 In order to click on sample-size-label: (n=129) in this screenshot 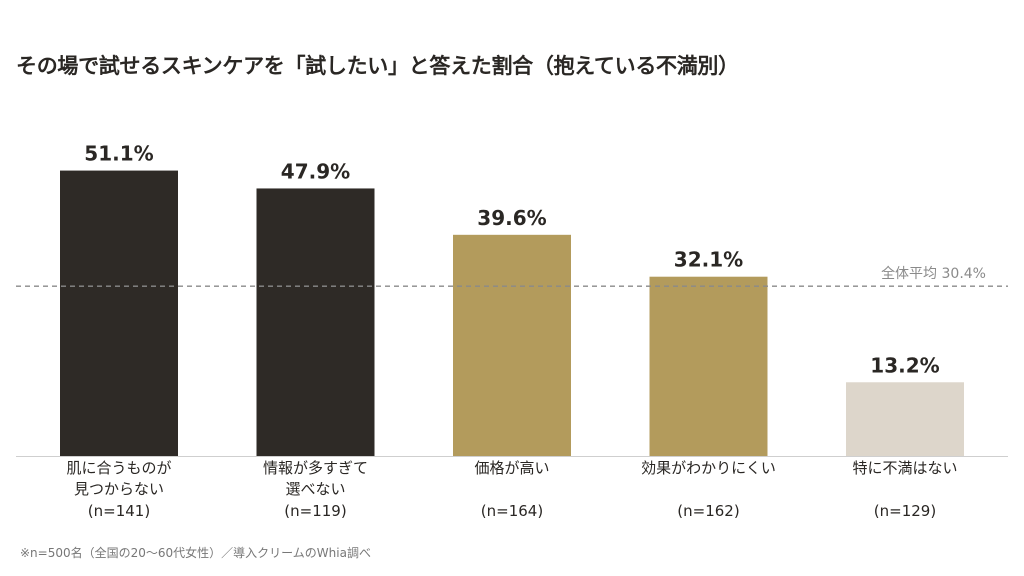, I will do `click(905, 511)`.